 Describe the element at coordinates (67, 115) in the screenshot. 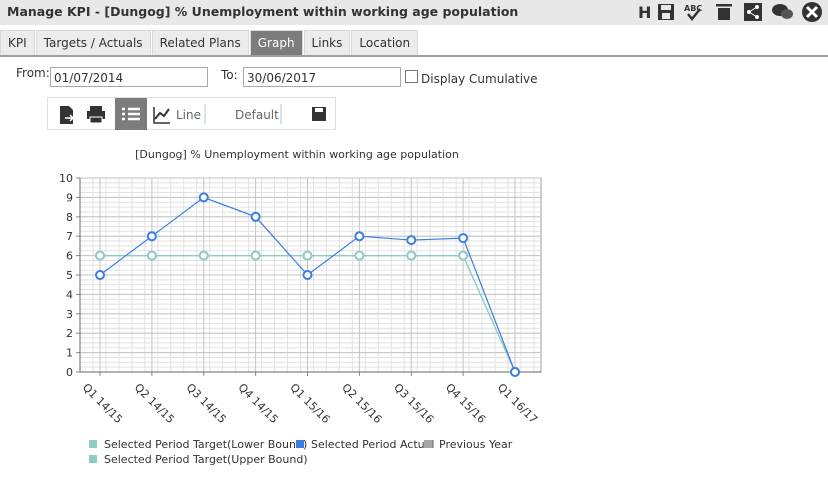

I see `export-icon` at that location.